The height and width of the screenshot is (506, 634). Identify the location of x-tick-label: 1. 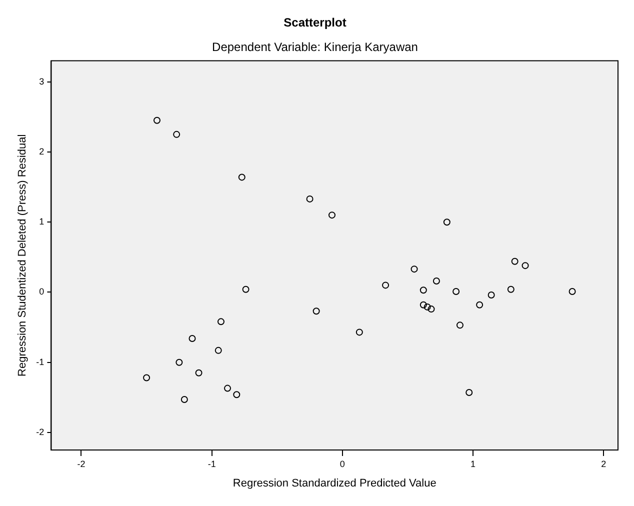
(473, 463).